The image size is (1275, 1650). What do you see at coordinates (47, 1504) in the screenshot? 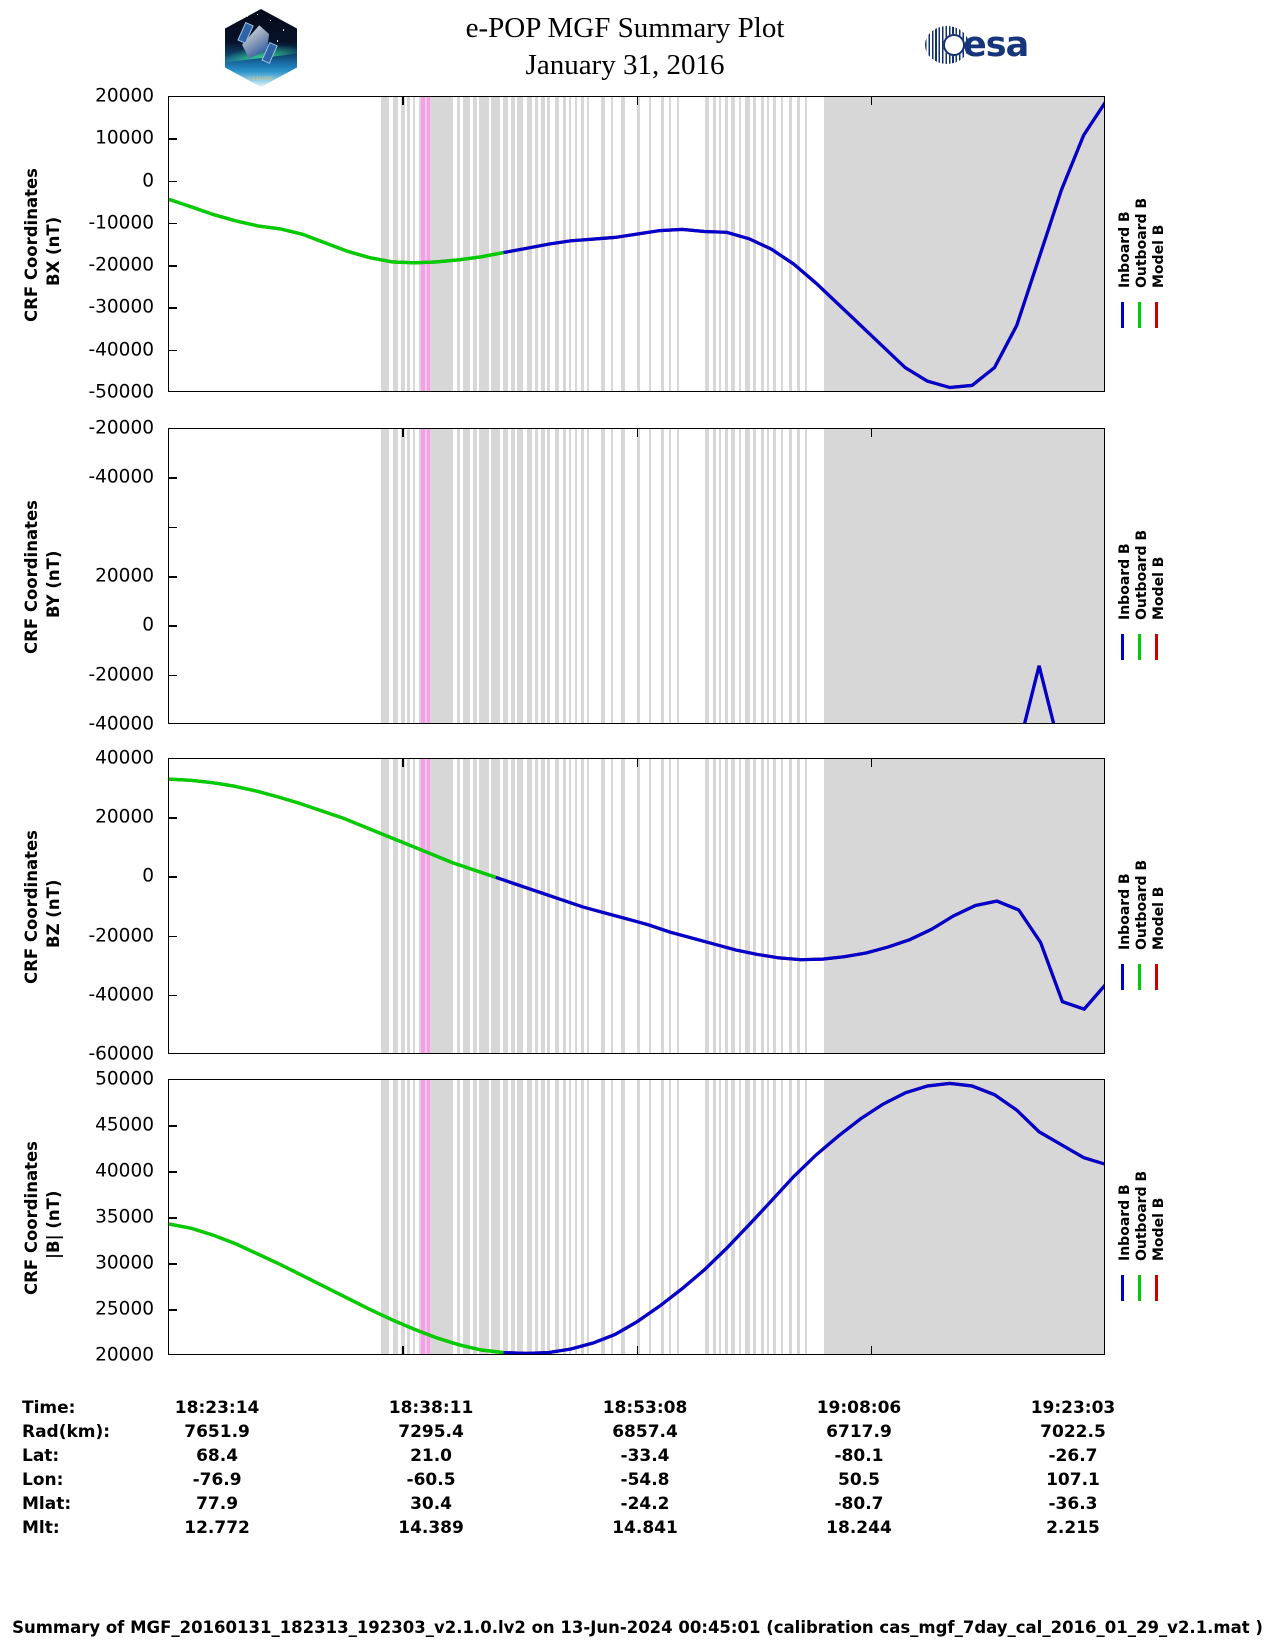
I see `table-row-label: Mlat:` at bounding box center [47, 1504].